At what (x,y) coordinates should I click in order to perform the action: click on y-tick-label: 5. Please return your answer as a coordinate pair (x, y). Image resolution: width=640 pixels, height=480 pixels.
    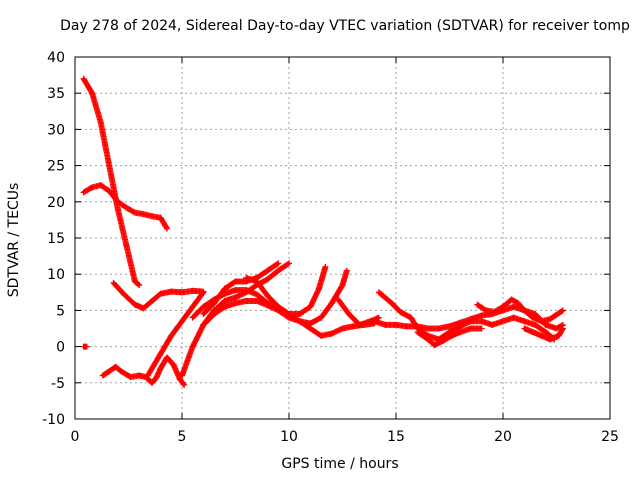
    Looking at the image, I should click on (60, 311).